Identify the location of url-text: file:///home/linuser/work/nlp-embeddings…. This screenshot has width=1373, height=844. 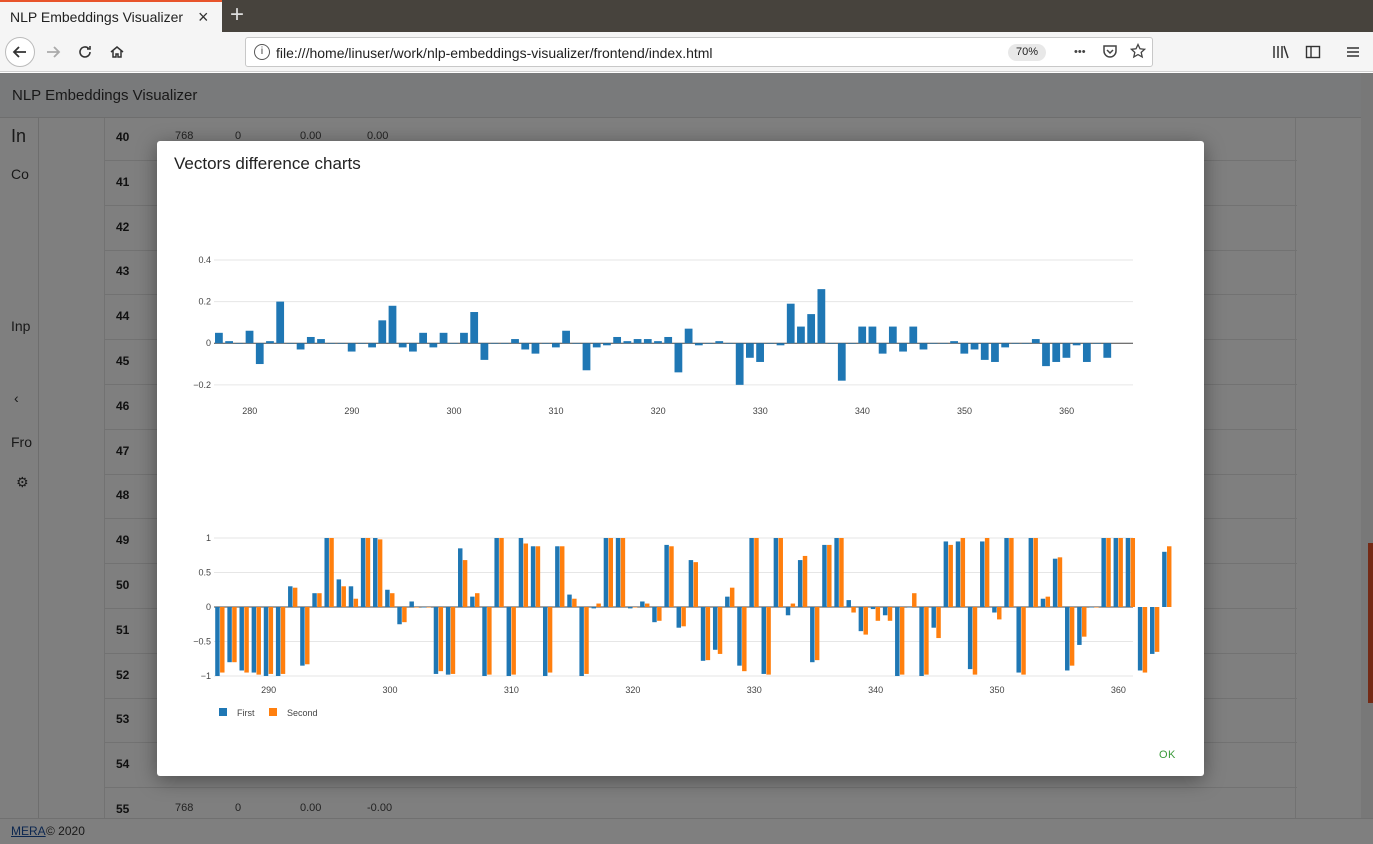
(494, 53).